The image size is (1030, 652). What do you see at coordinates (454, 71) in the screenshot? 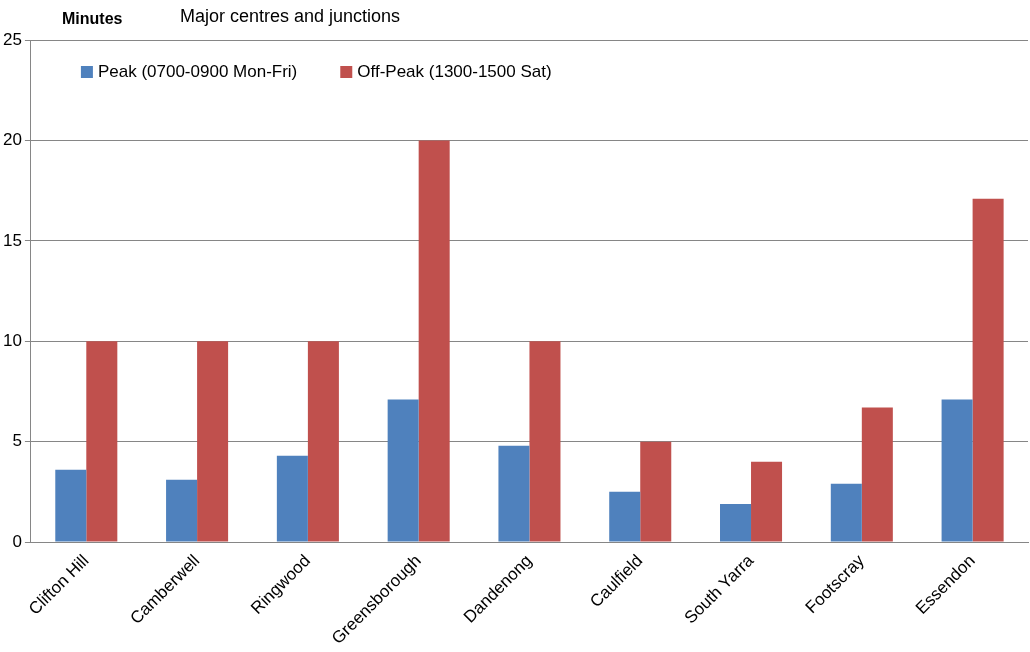
I see `legend-label: Off-Peak (1300-1500 Sat)` at bounding box center [454, 71].